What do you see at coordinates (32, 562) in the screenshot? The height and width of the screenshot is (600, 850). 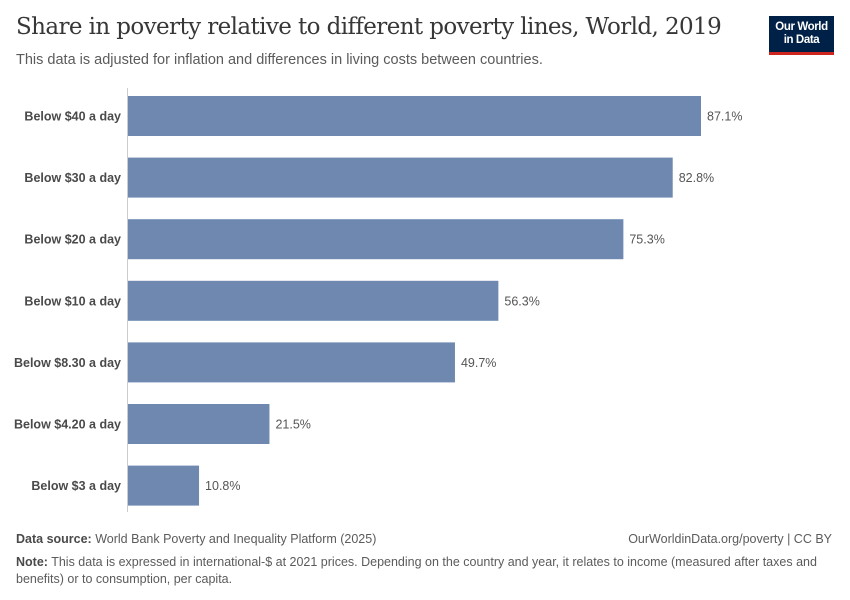 I see `note-label: Note:` at bounding box center [32, 562].